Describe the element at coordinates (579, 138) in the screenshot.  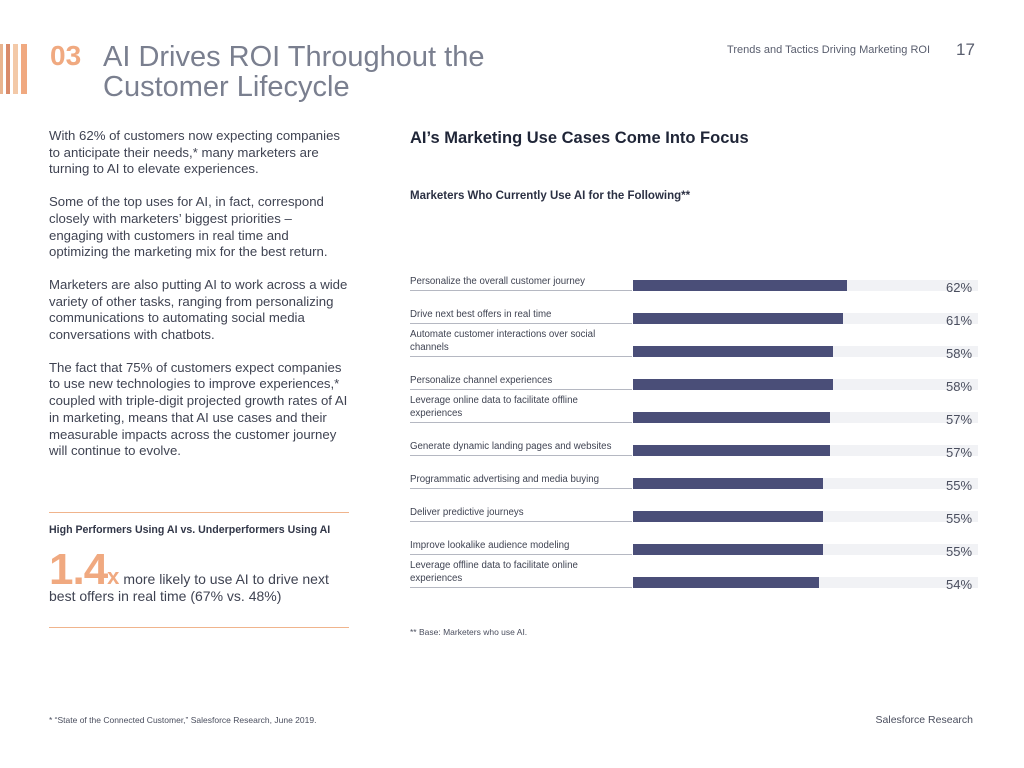
I see `chart-title: AI’s Marketing Use Cases Come Into Focus` at that location.